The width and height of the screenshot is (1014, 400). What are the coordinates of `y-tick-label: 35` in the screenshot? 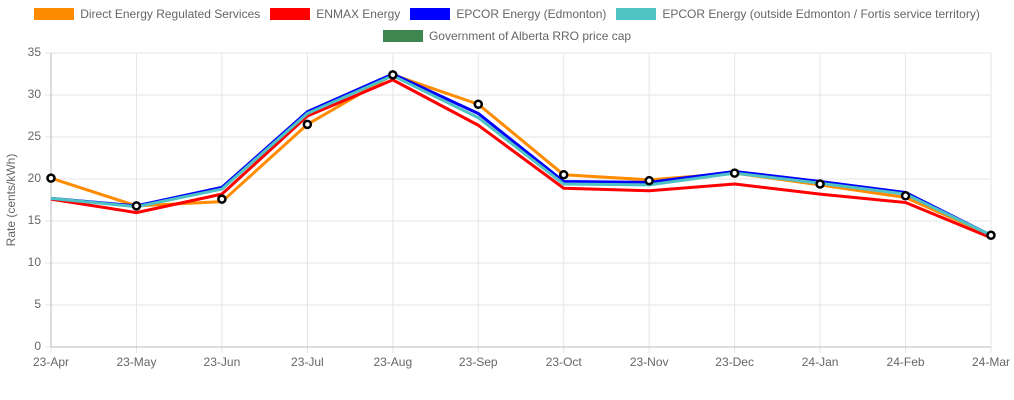 It's located at (35, 52).